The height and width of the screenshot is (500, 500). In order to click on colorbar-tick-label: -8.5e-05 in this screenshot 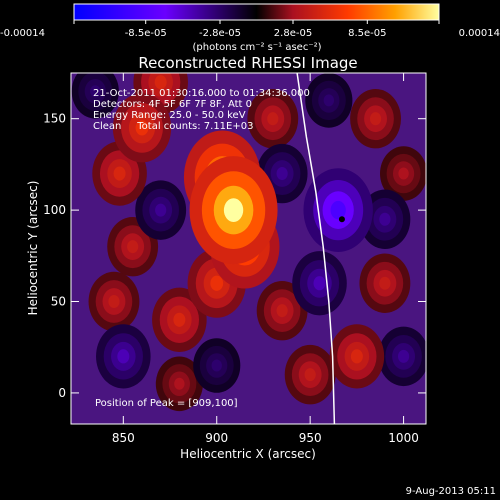, I will do `click(146, 33)`.